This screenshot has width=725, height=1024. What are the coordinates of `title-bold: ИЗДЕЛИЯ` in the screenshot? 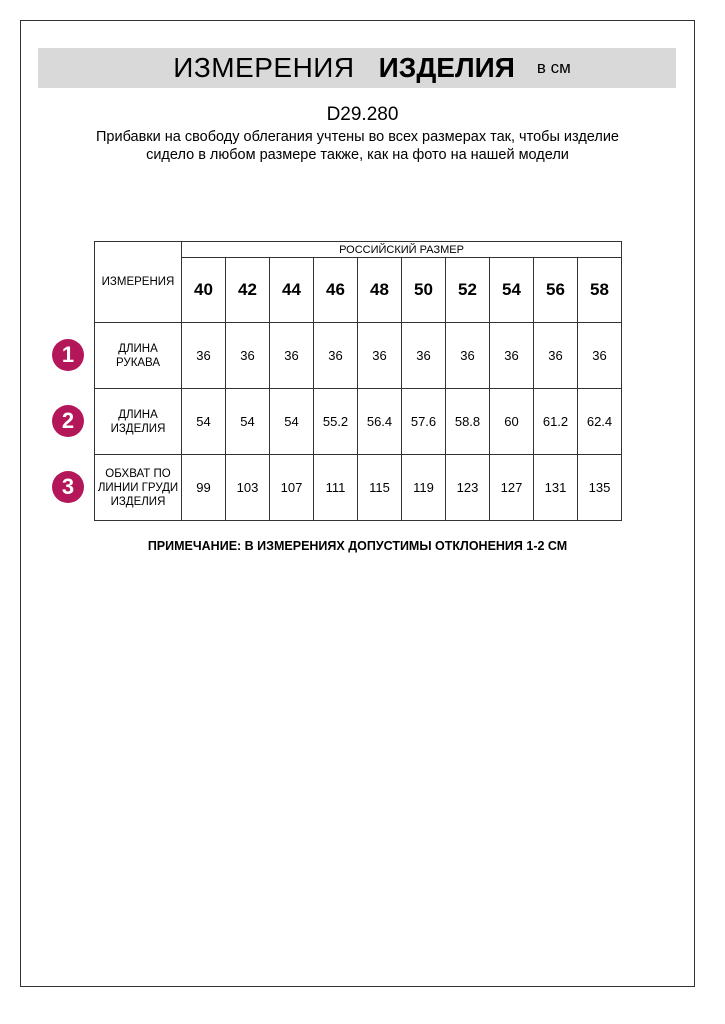 It's located at (446, 67).